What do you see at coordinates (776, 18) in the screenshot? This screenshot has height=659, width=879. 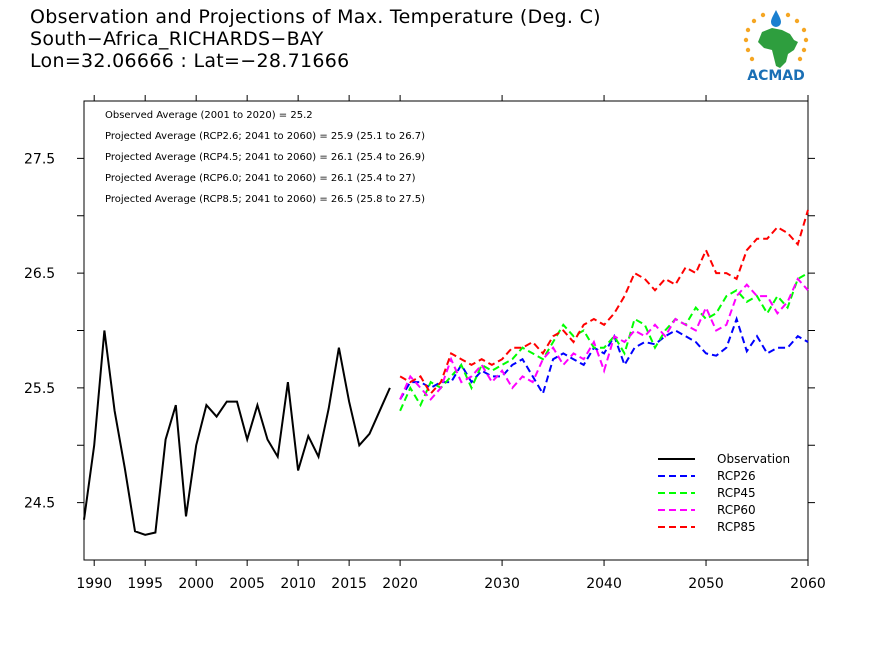 I see `water-drop-icon` at bounding box center [776, 18].